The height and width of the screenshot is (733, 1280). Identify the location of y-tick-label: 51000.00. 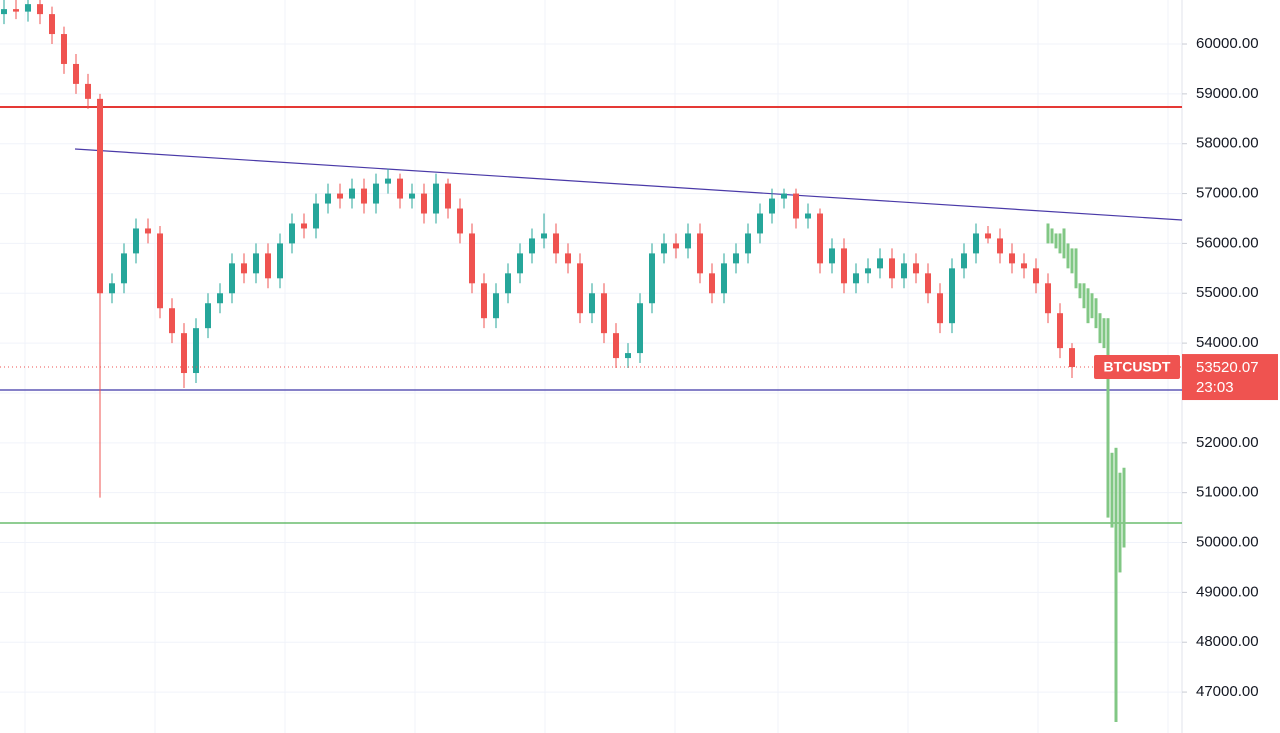
(1227, 492).